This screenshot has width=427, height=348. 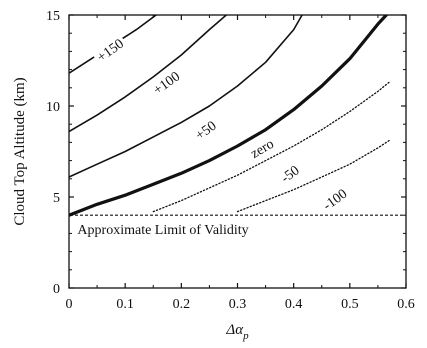 What do you see at coordinates (350, 304) in the screenshot?
I see `x-tick-label: 0.5` at bounding box center [350, 304].